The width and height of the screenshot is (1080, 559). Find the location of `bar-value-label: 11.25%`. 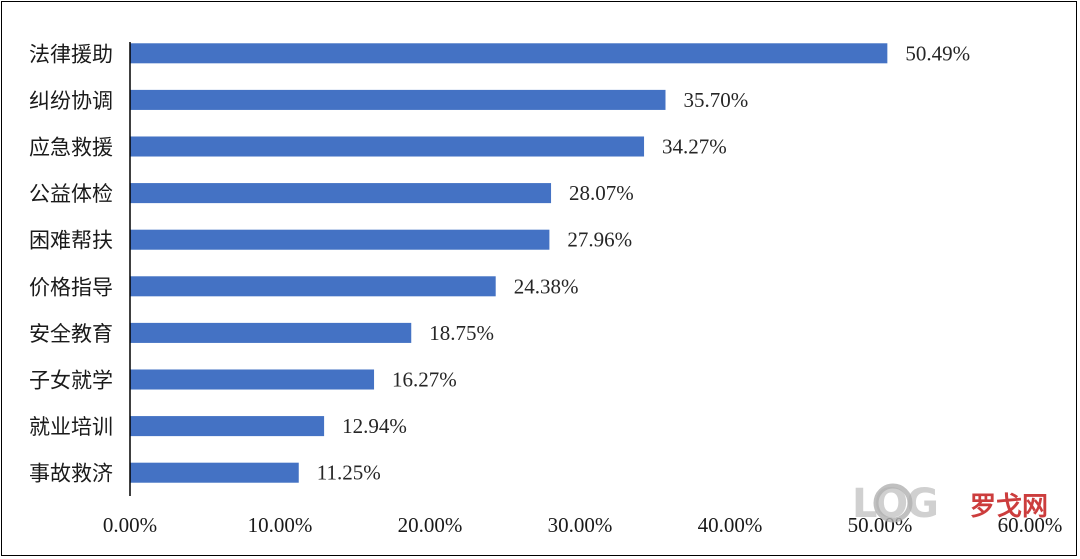

bar-value-label: 11.25% is located at coordinates (349, 473).